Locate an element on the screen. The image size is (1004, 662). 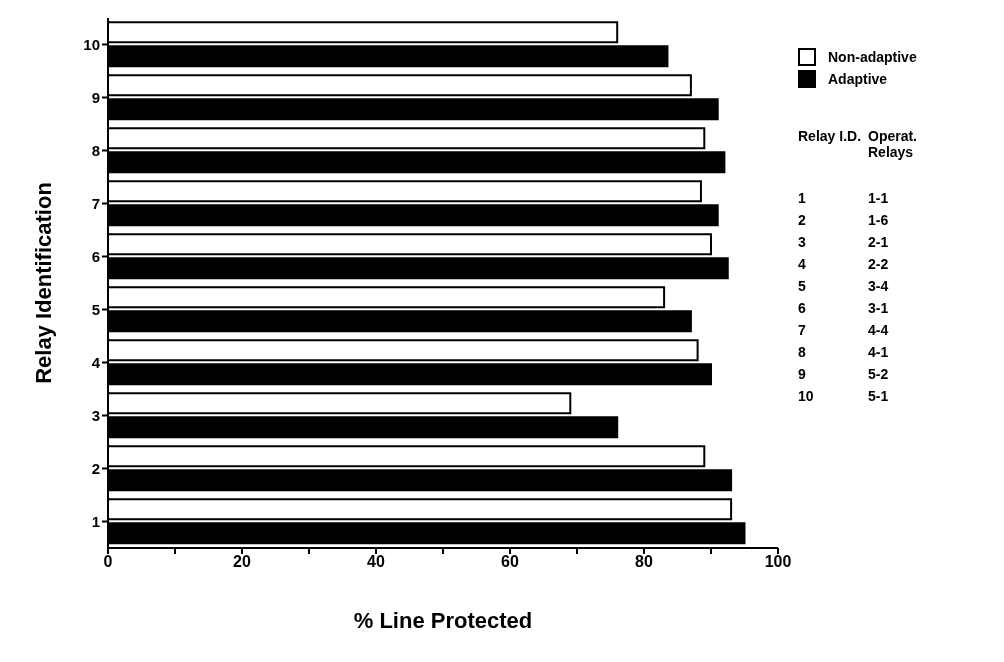
text: 5-2 is located at coordinates (879, 374).